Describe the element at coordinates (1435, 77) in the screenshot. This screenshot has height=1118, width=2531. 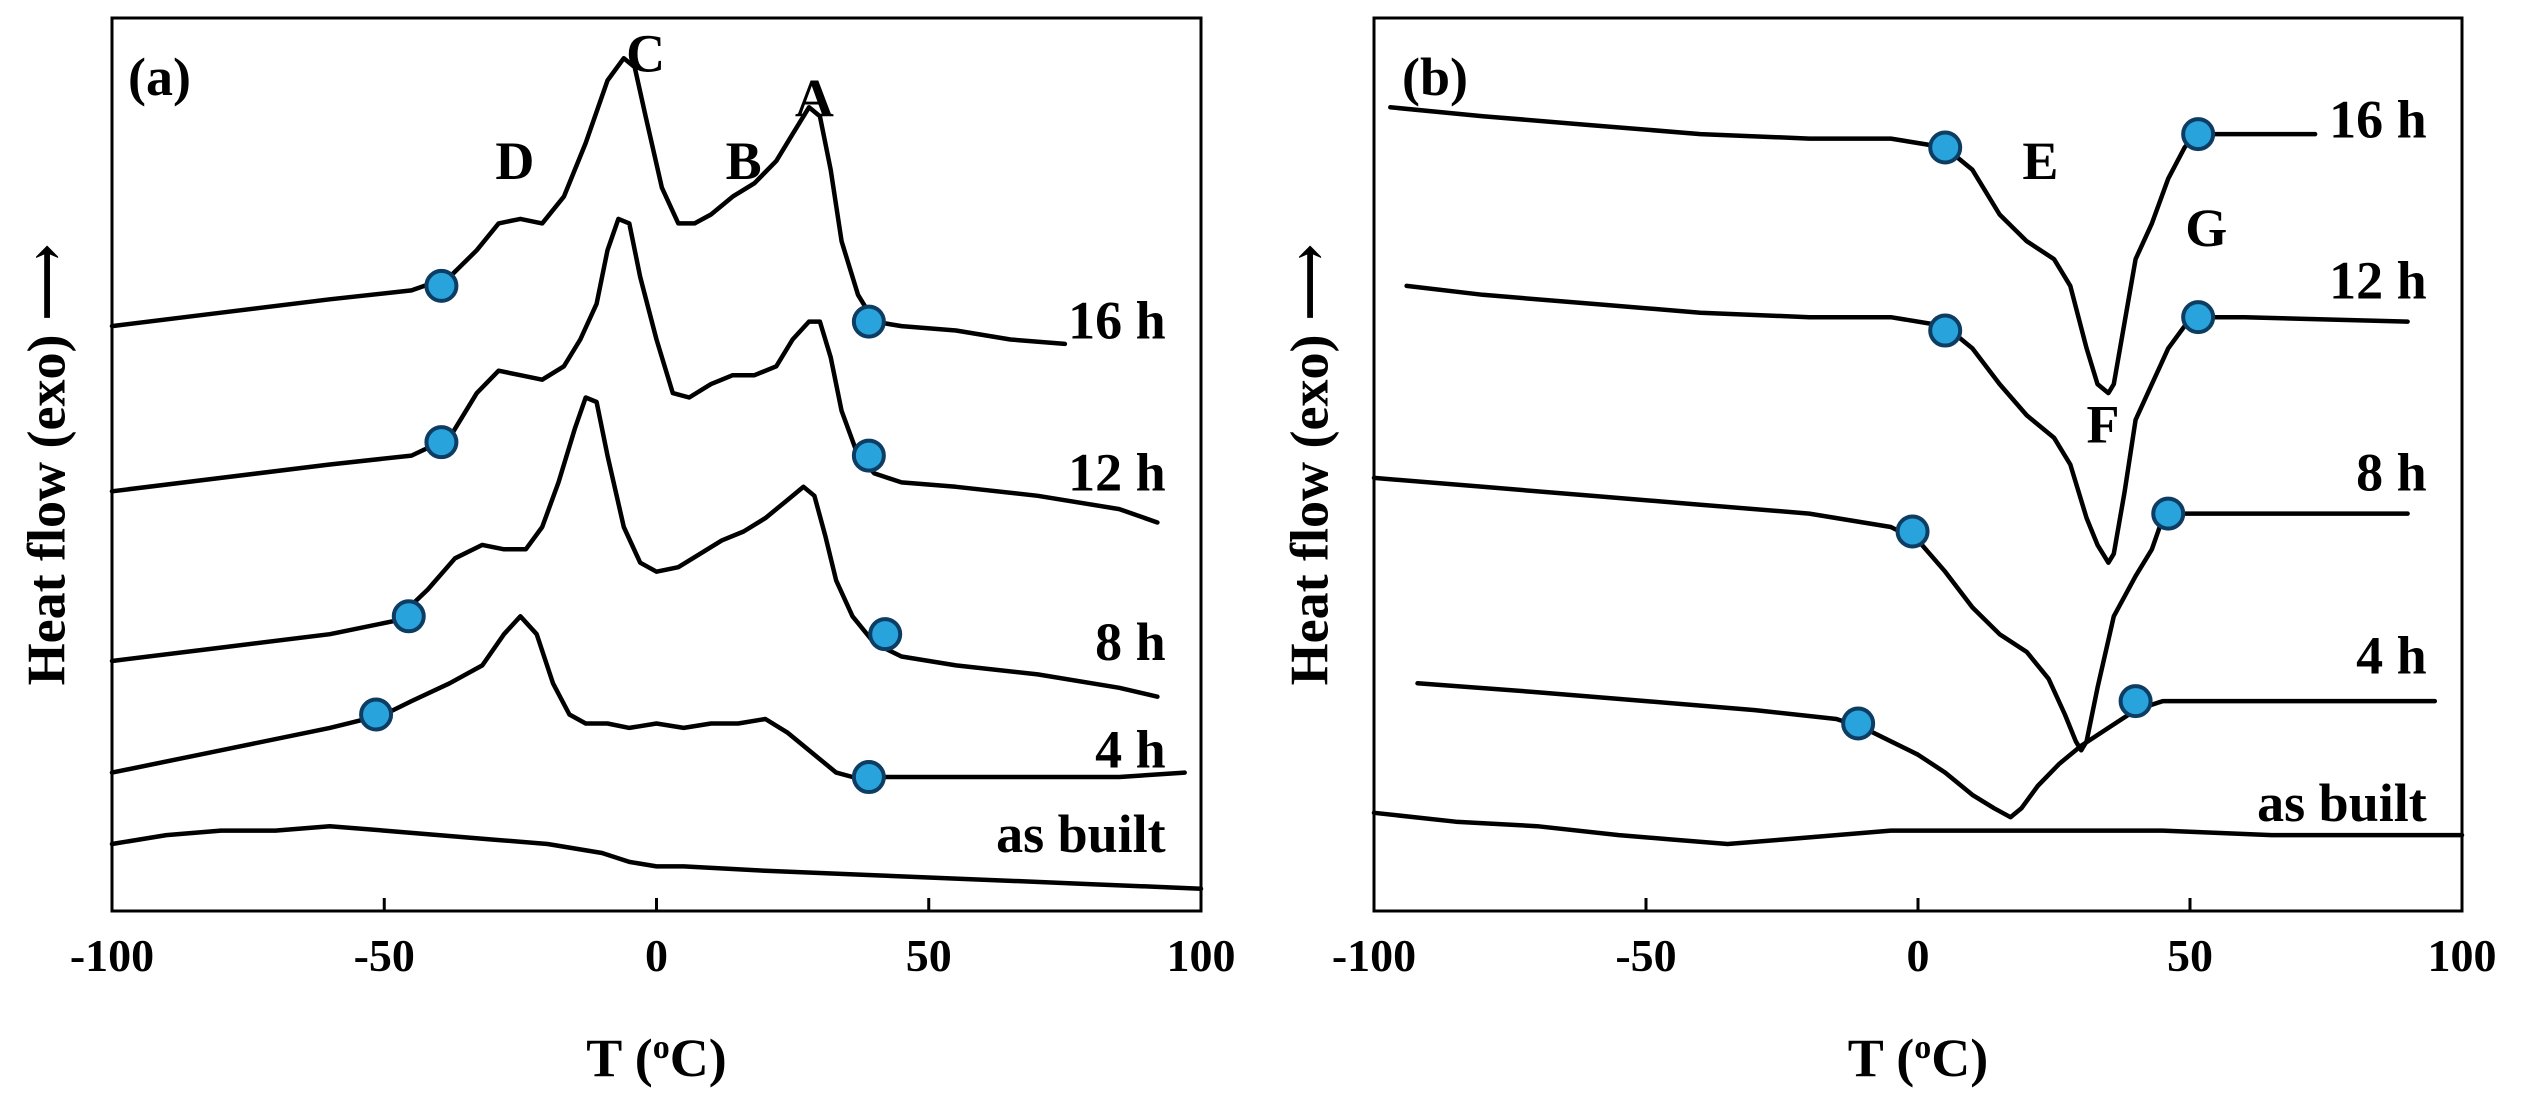
I see `panel-label: (b)` at that location.